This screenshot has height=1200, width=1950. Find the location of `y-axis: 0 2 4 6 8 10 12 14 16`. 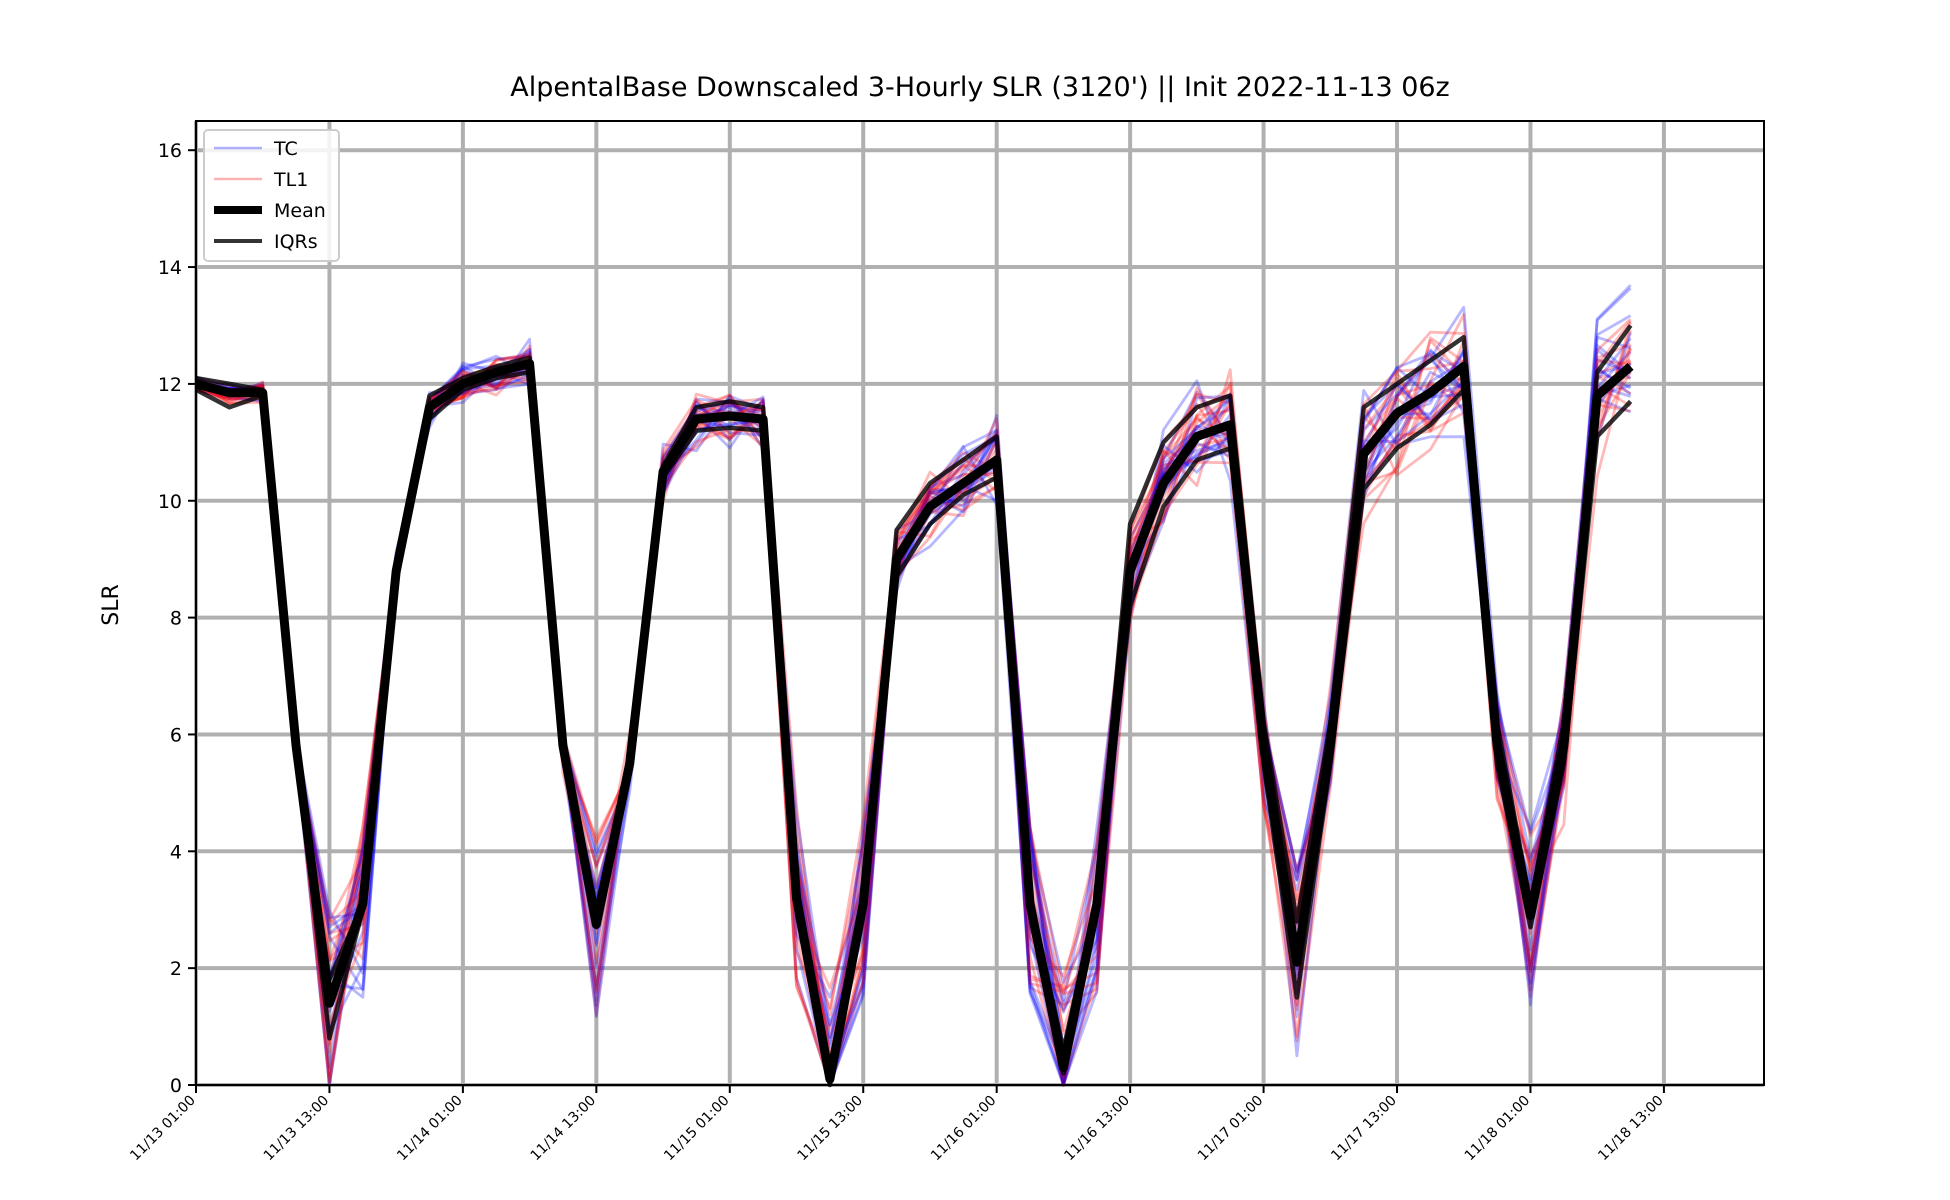

y-axis: 0 2 4 6 8 10 12 14 16 is located at coordinates (177, 618).